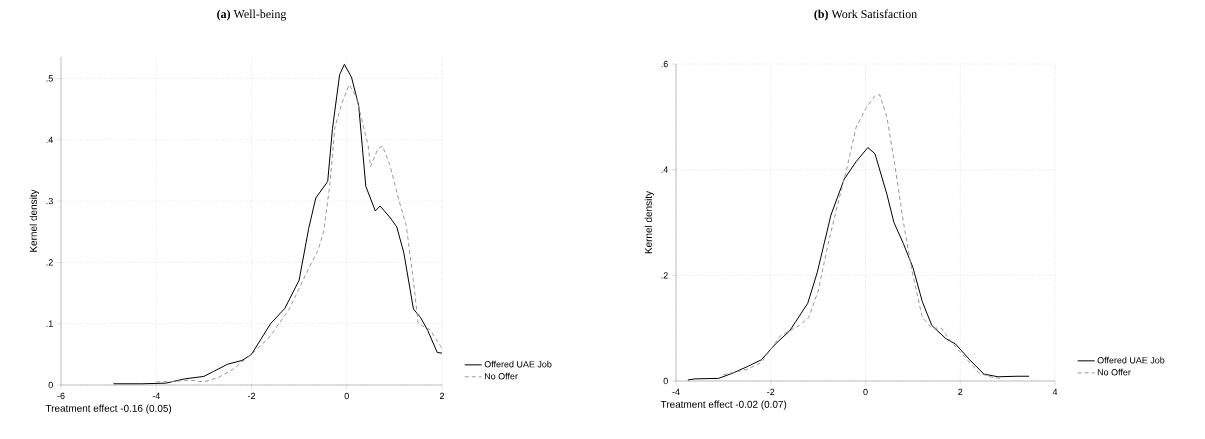  I want to click on y-tick-label: .6, so click(664, 64).